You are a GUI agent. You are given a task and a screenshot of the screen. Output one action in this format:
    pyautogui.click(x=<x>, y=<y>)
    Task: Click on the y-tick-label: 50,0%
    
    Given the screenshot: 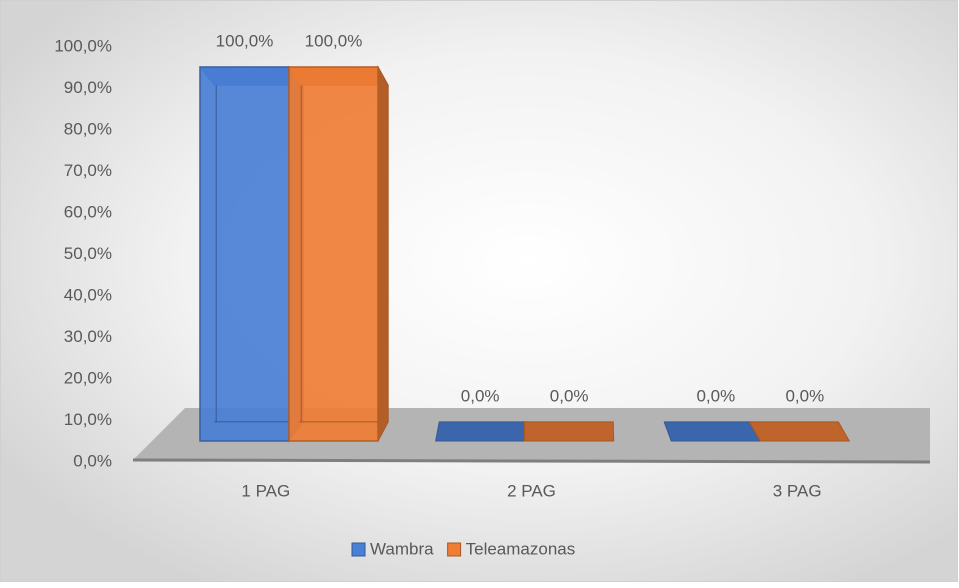 What is the action you would take?
    pyautogui.click(x=88, y=253)
    